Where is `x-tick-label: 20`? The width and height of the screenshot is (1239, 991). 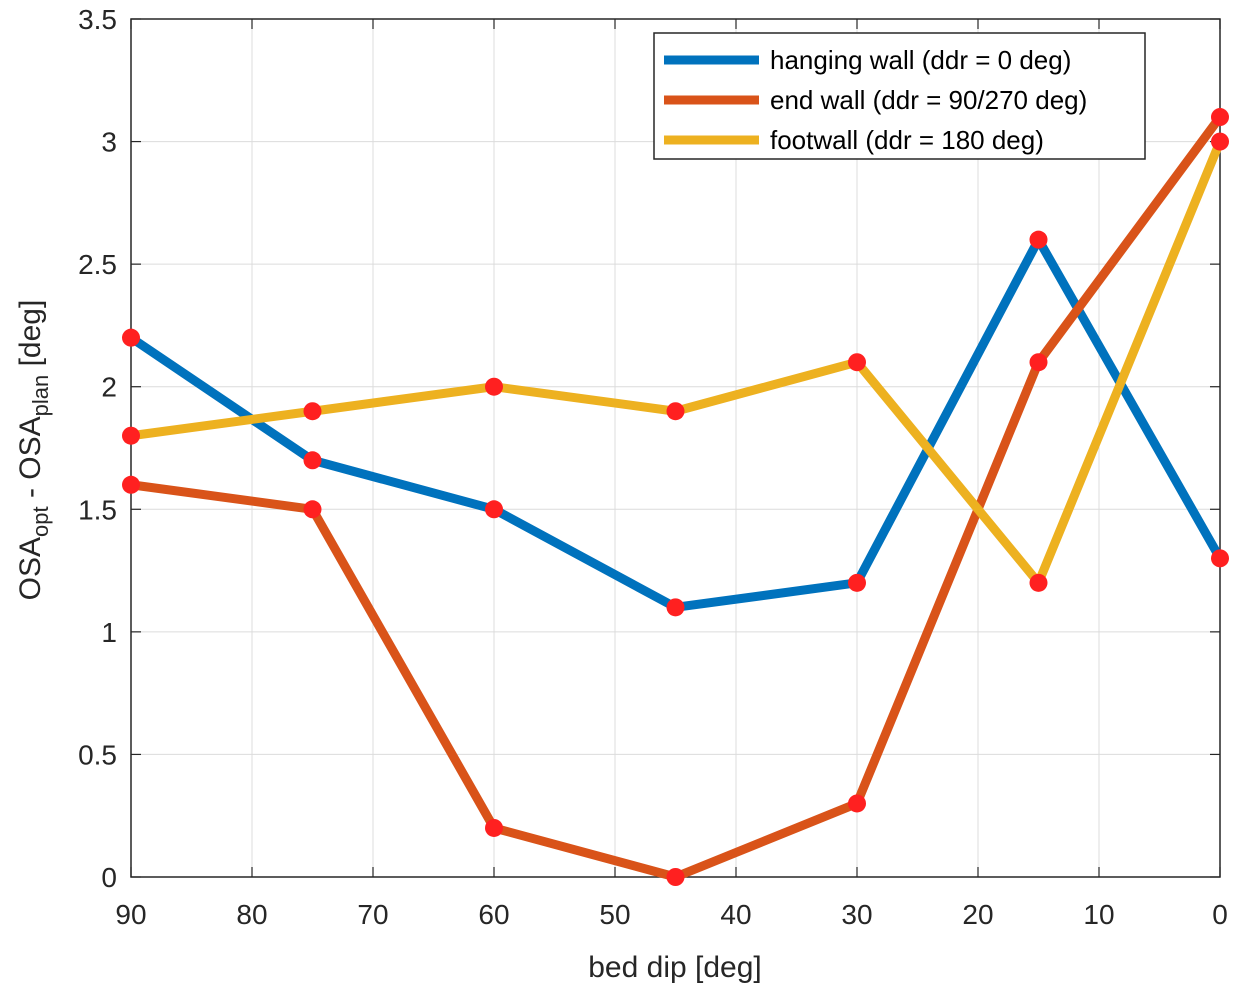 x-tick-label: 20 is located at coordinates (977, 914).